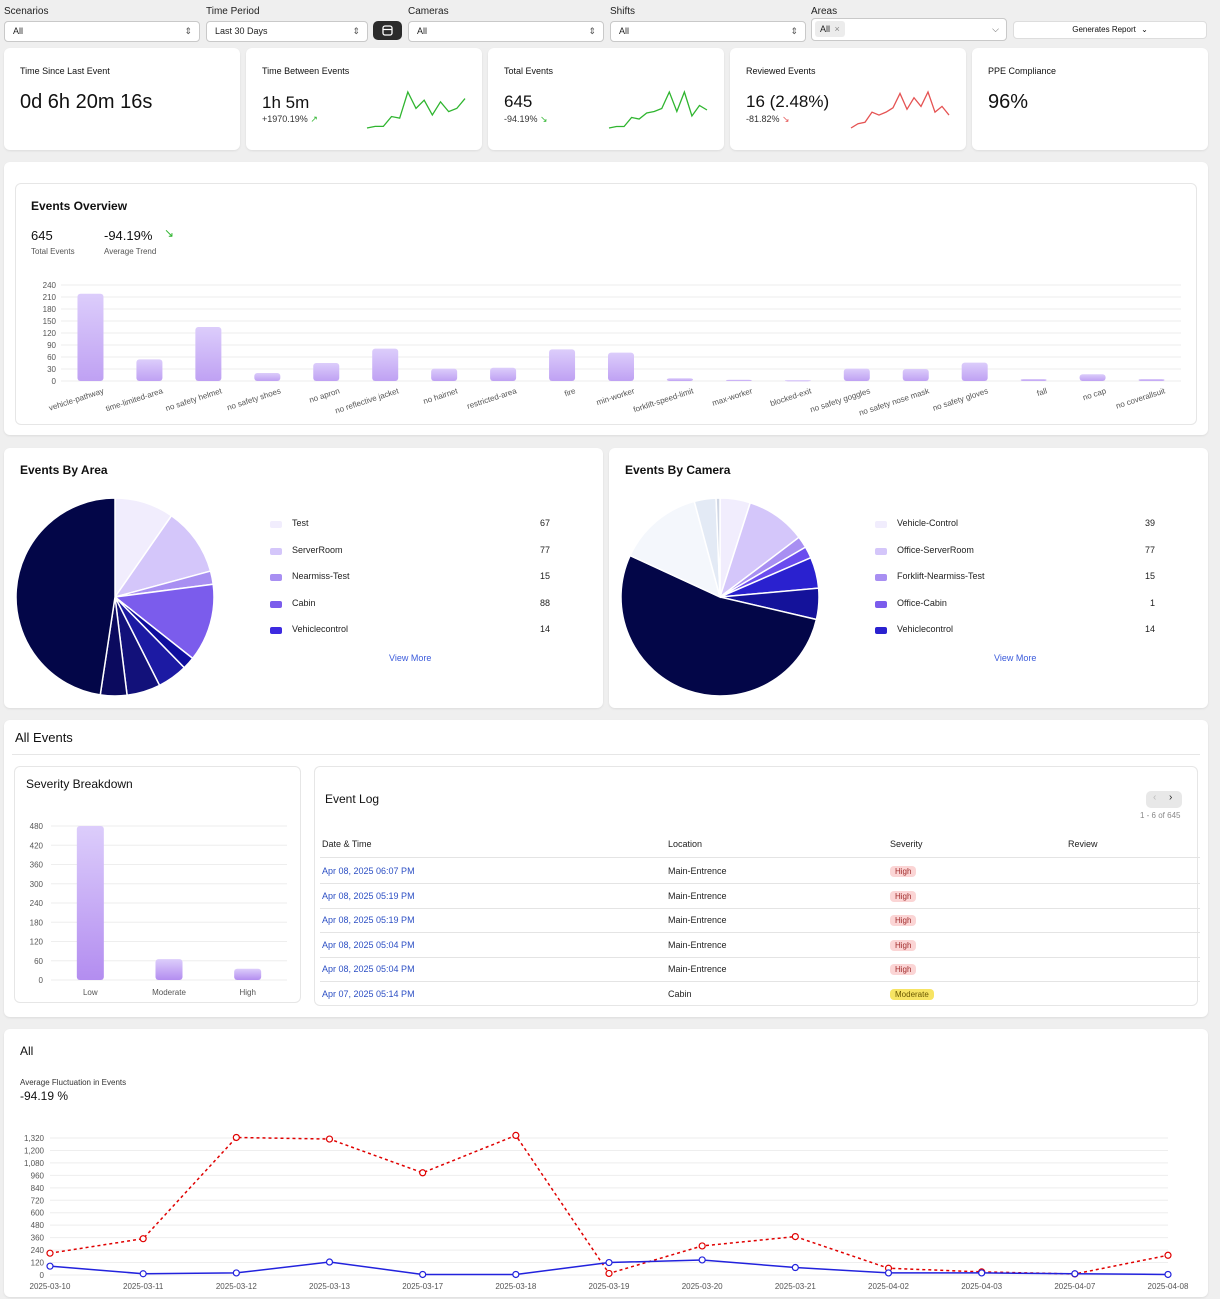 The width and height of the screenshot is (1220, 1299). I want to click on kpi-label: PPE Compliance, so click(1022, 71).